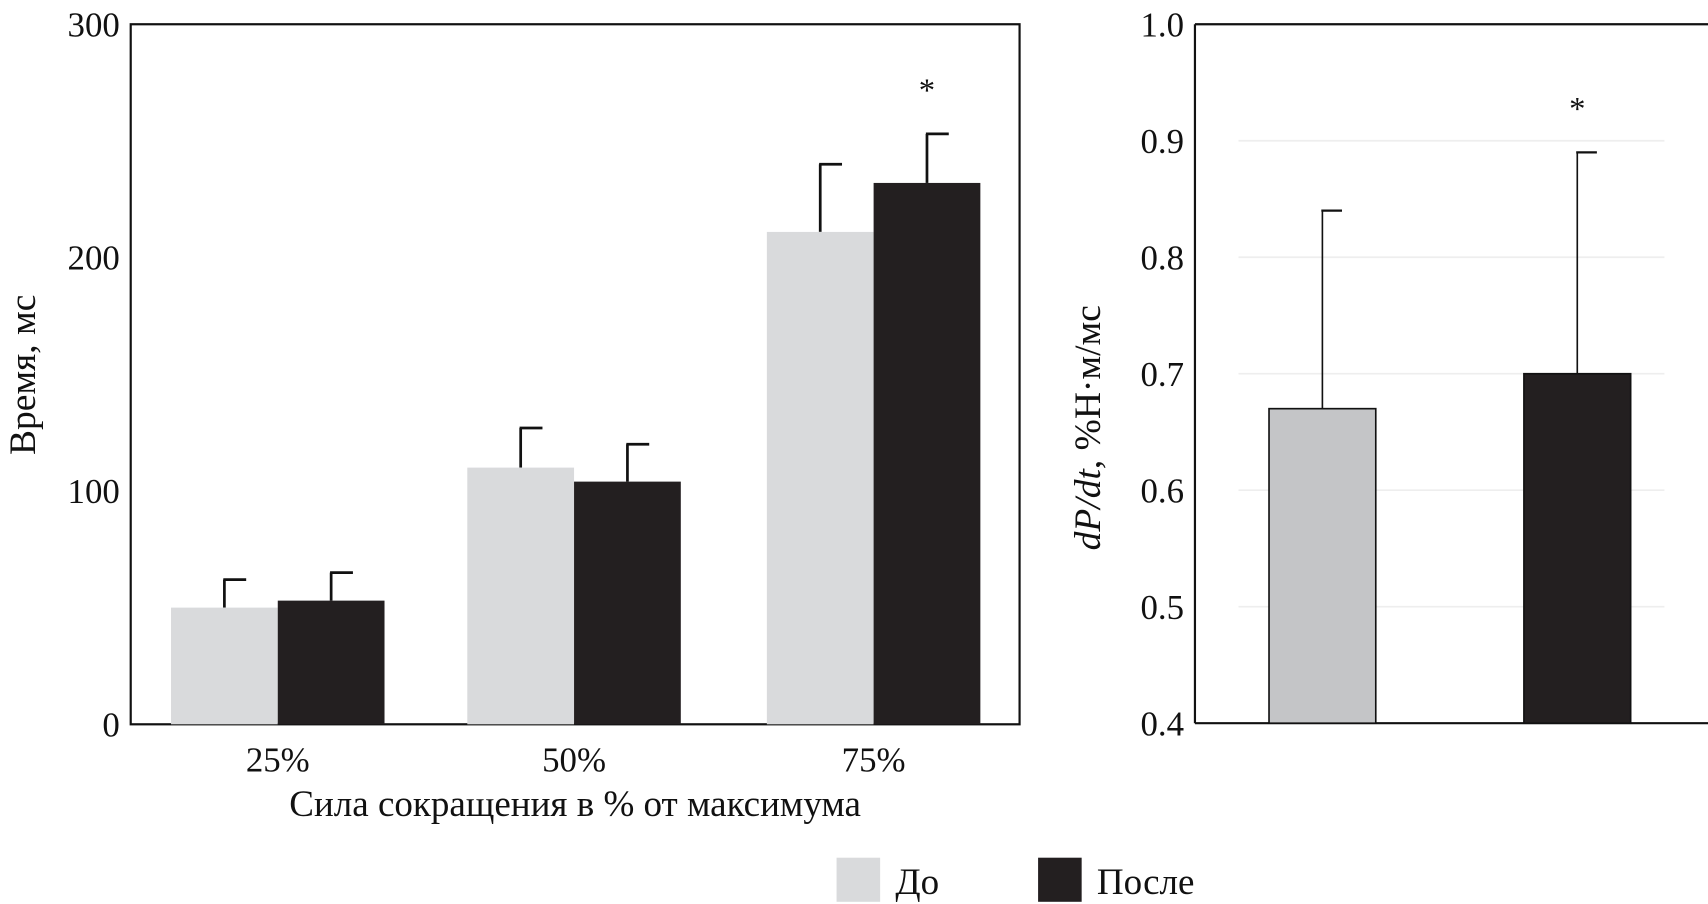 The width and height of the screenshot is (1708, 904). I want to click on right-y-axis-label: dP/dt, %Н·м/мс, so click(1088, 427).